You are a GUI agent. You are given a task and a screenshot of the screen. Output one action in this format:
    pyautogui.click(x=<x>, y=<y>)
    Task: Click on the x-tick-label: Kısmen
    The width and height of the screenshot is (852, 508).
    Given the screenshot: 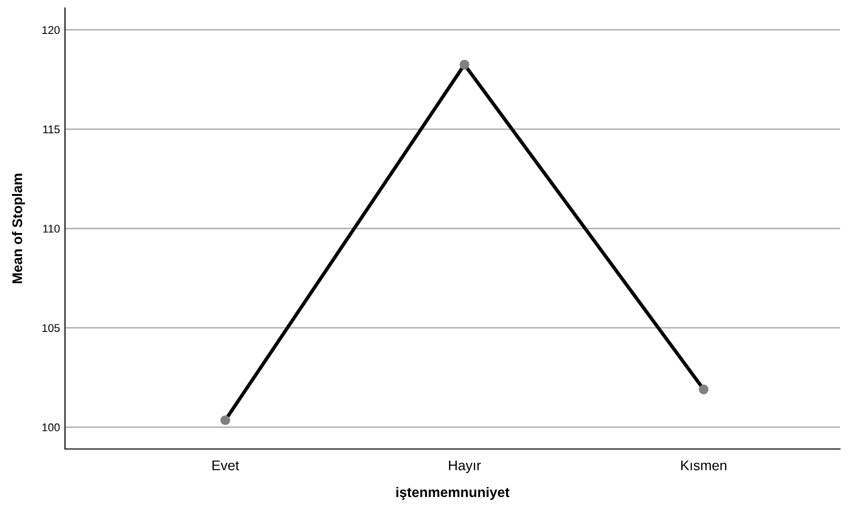 What is the action you would take?
    pyautogui.click(x=703, y=465)
    